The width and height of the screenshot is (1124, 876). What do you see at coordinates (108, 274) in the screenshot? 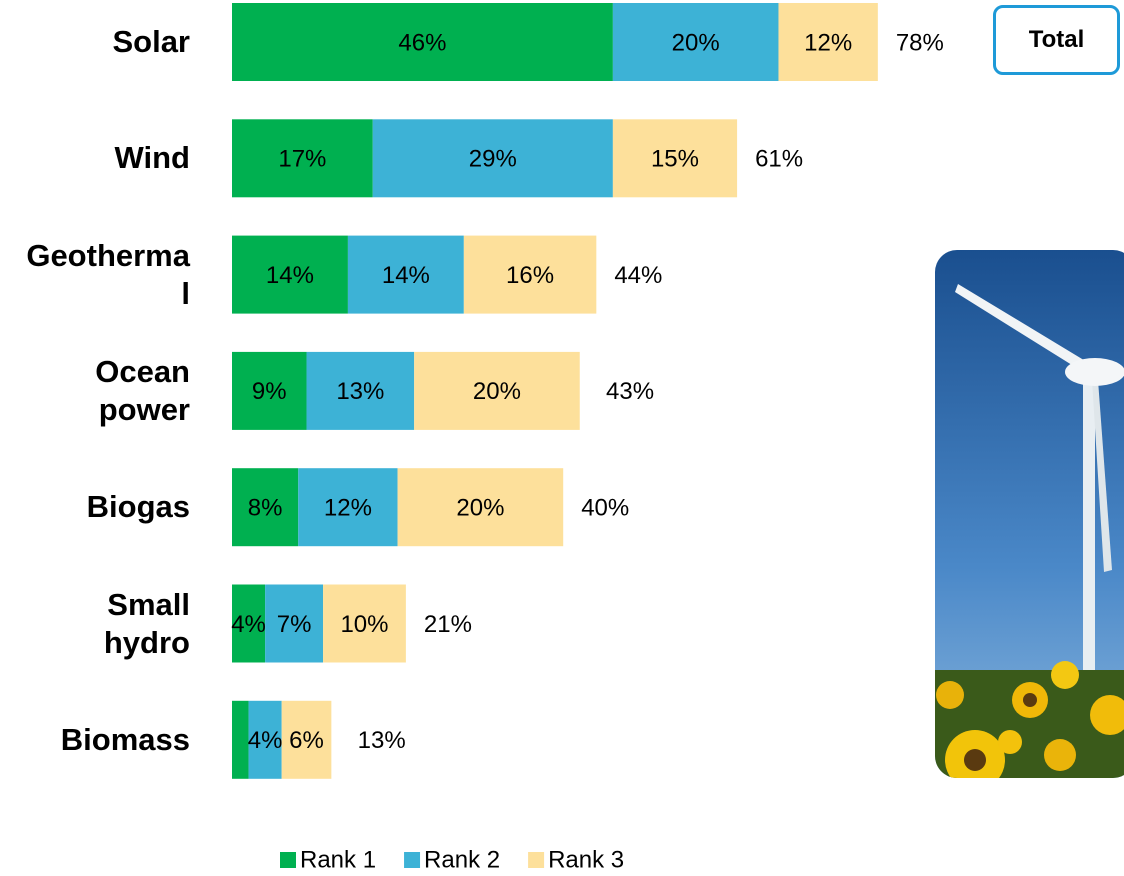
I see `category-label: Geothermal` at bounding box center [108, 274].